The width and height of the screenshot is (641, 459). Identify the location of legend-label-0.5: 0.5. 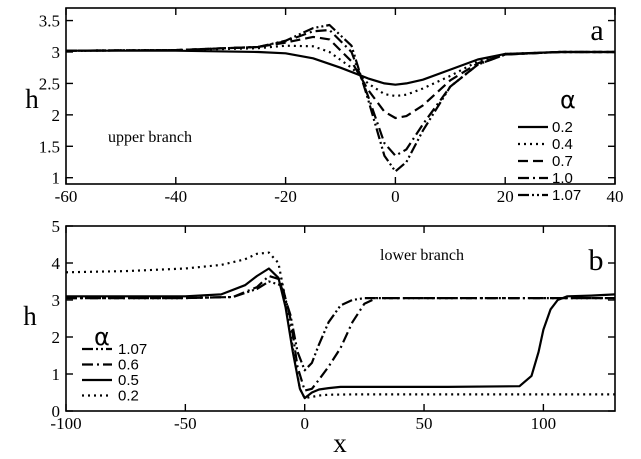
(128, 380).